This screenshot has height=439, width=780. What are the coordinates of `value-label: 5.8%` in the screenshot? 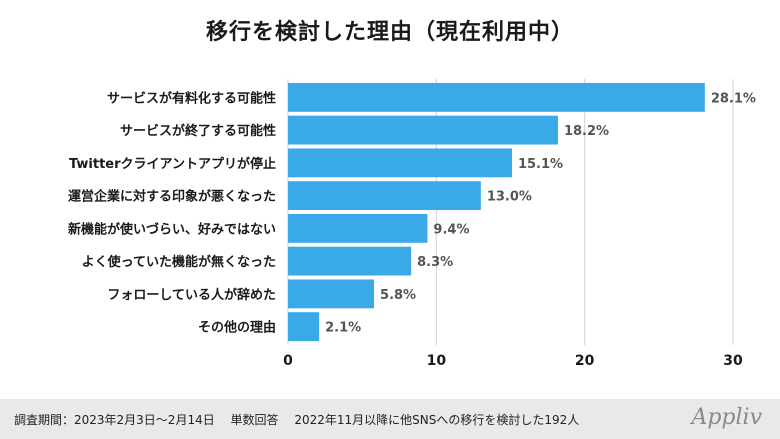 It's located at (398, 295).